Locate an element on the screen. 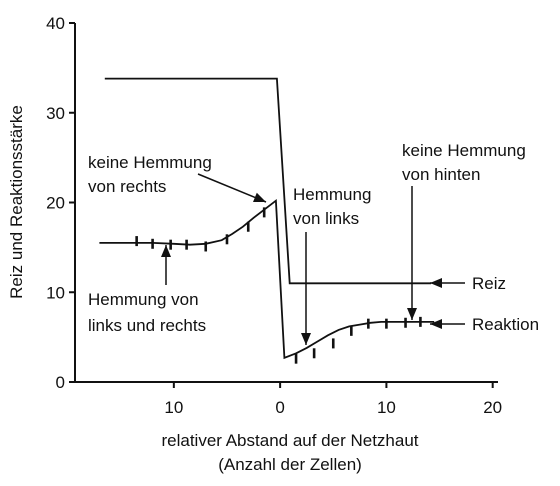  arrow-hemmung-beidseitig is located at coordinates (166, 265).